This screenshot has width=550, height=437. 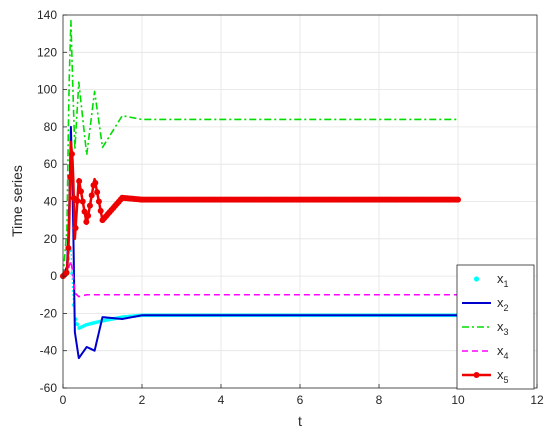 I want to click on x-tick-label: 2, so click(x=142, y=400).